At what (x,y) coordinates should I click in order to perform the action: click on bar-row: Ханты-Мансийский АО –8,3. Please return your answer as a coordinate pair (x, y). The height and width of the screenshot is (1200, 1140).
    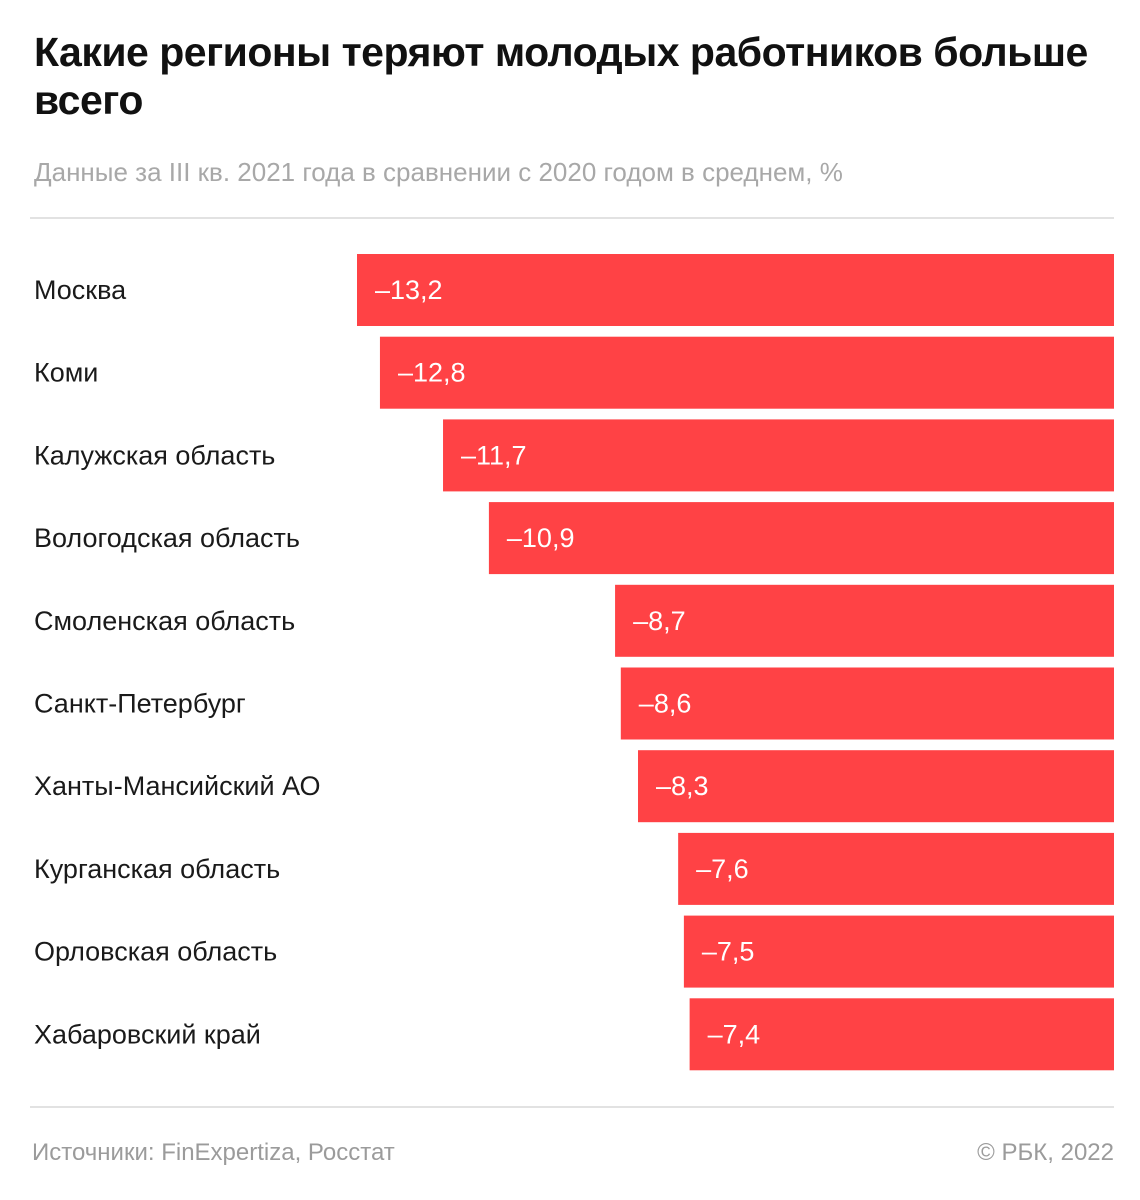
    Looking at the image, I should click on (574, 786).